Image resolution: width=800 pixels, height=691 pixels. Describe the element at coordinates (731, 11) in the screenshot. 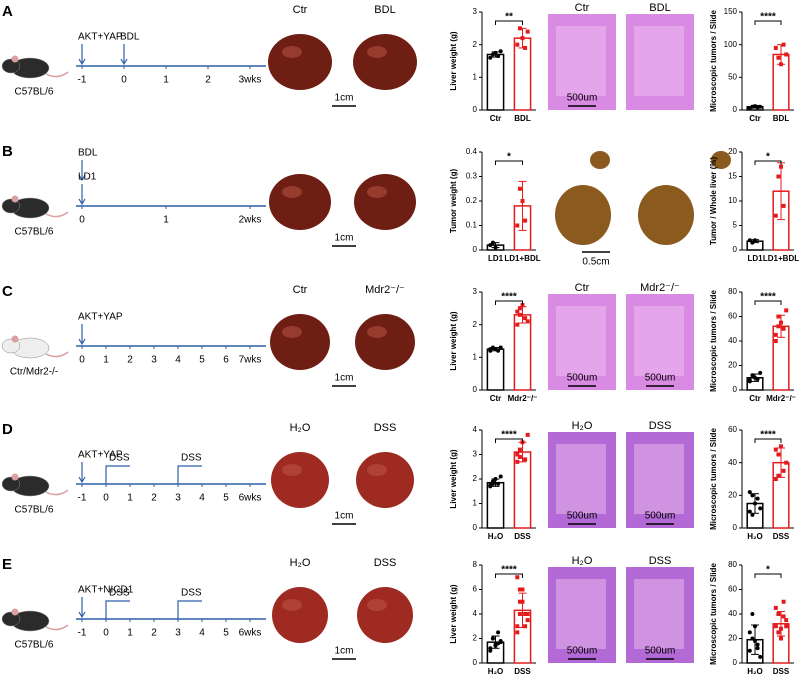

I see `y-tick-label: 150` at that location.